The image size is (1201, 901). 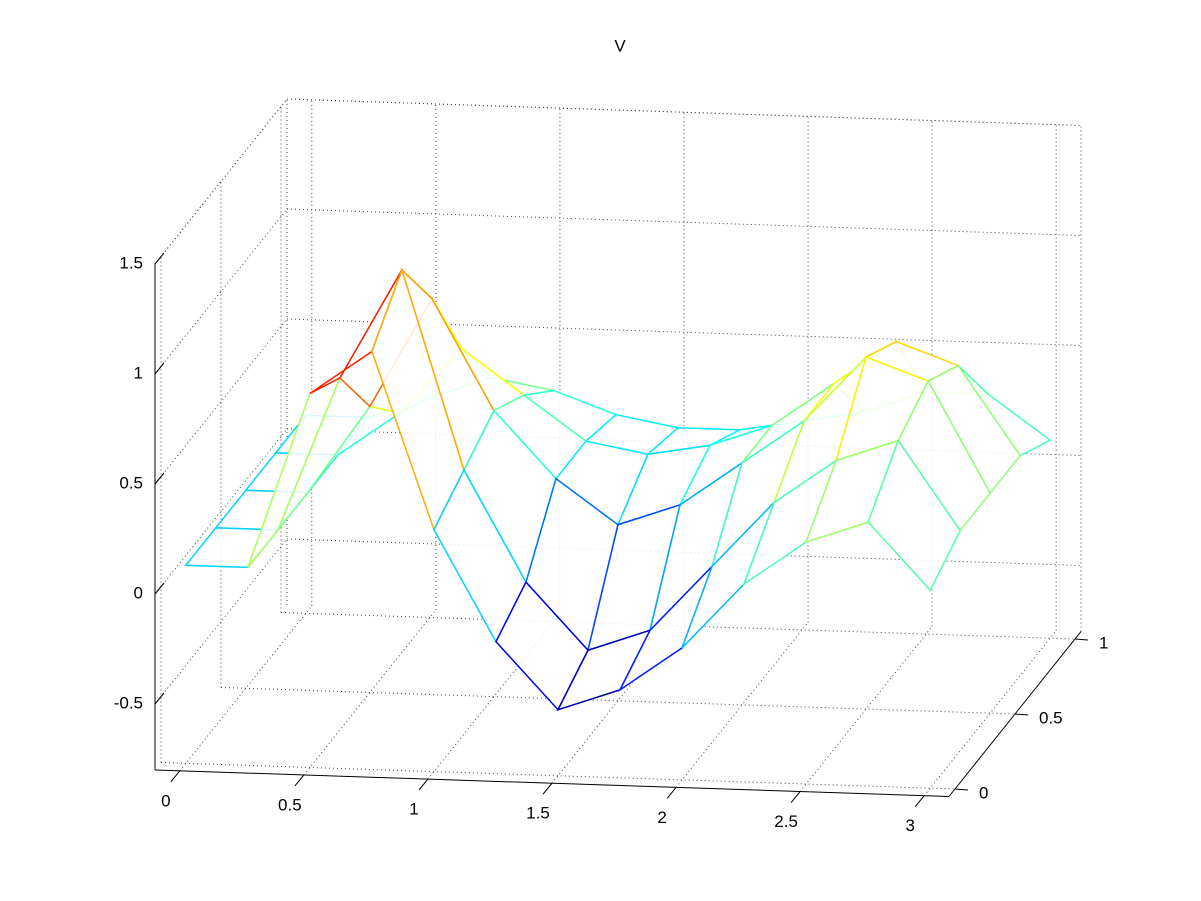 What do you see at coordinates (661, 817) in the screenshot?
I see `x-tick-label: 2` at bounding box center [661, 817].